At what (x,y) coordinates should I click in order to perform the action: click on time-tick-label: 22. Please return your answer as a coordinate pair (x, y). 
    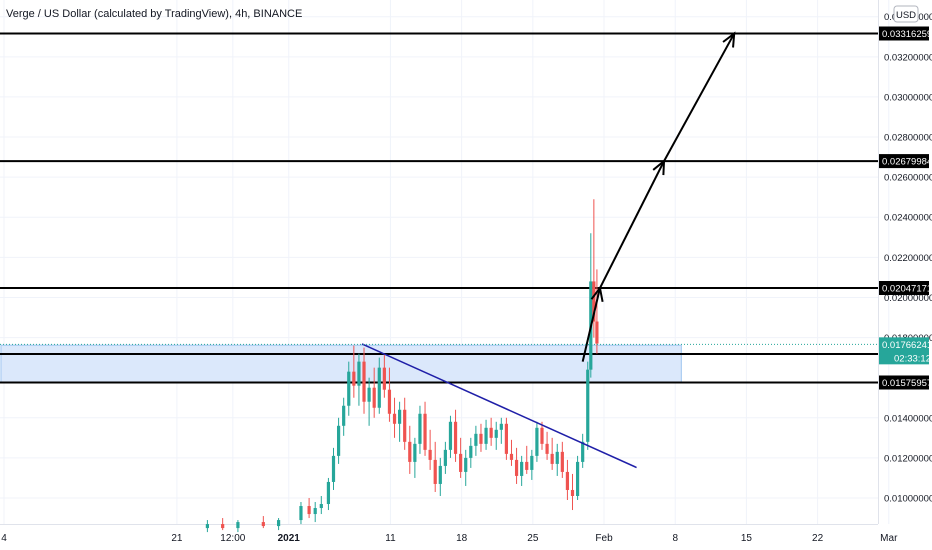
    Looking at the image, I should click on (818, 538).